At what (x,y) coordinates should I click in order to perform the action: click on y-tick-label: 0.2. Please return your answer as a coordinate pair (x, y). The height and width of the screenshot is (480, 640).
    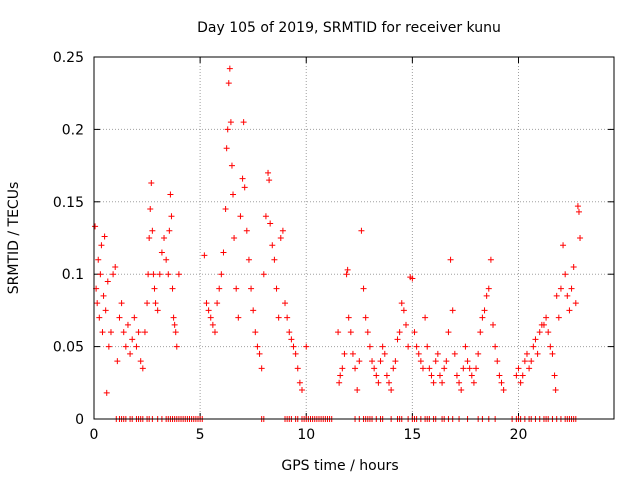
    Looking at the image, I should click on (73, 130).